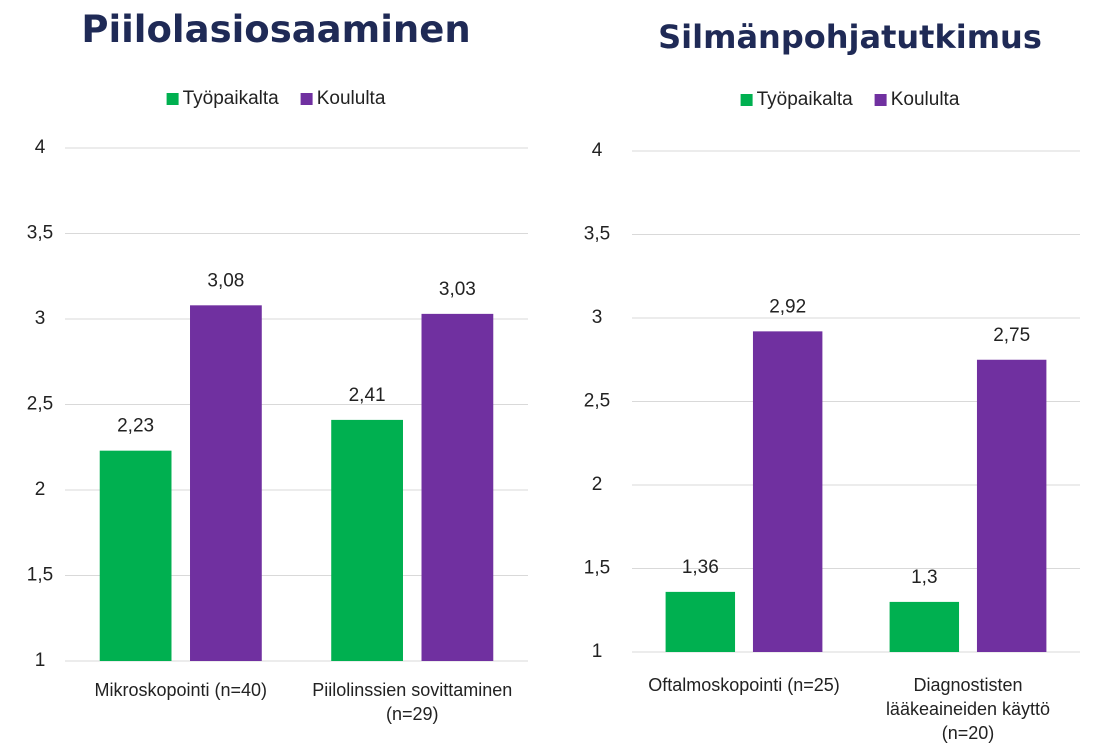 This screenshot has height=751, width=1107. I want to click on value-label: 2,92, so click(787, 306).